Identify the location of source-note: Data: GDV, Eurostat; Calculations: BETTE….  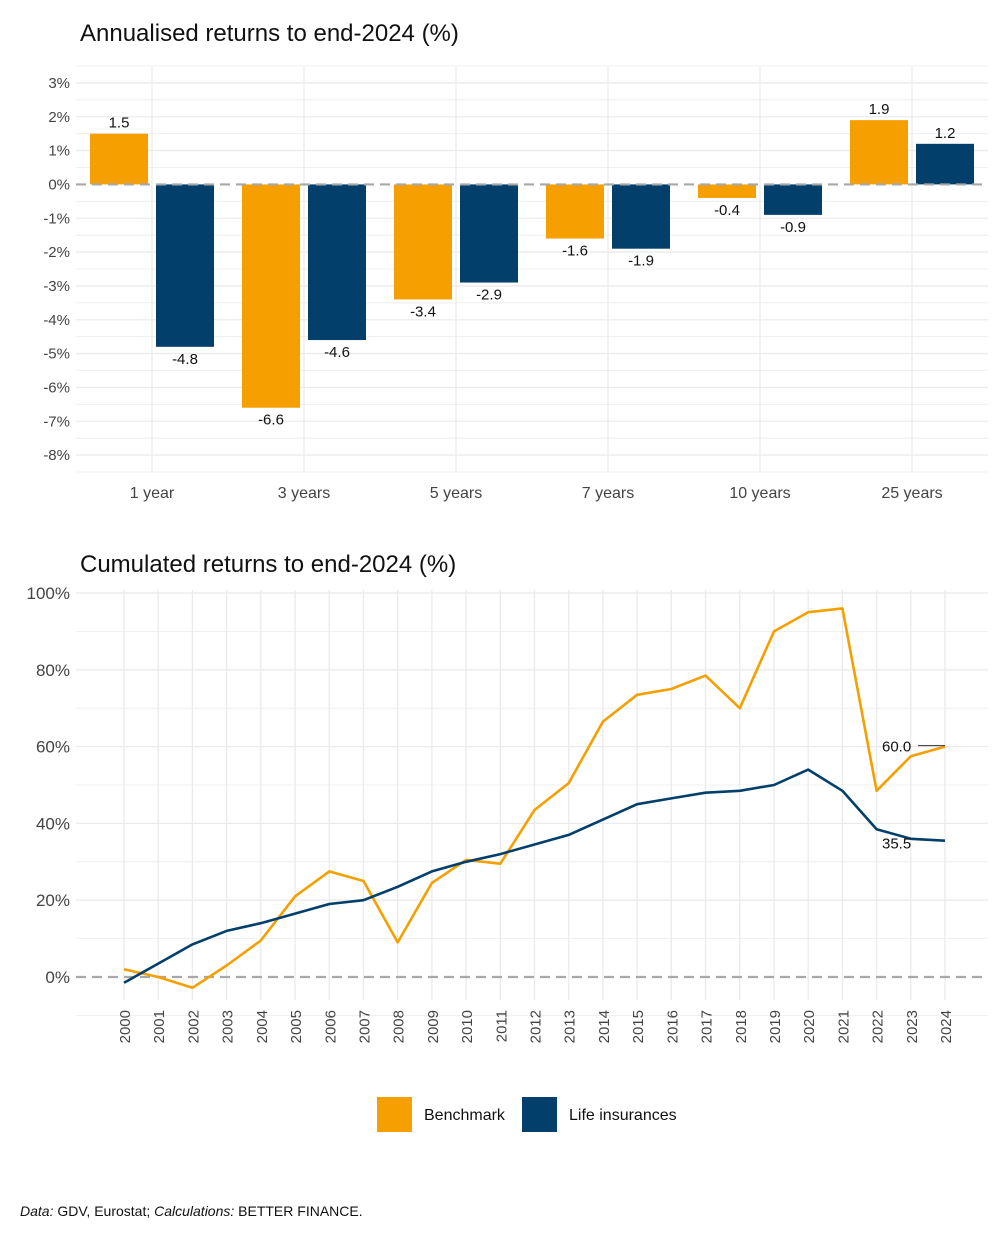
(191, 1211).